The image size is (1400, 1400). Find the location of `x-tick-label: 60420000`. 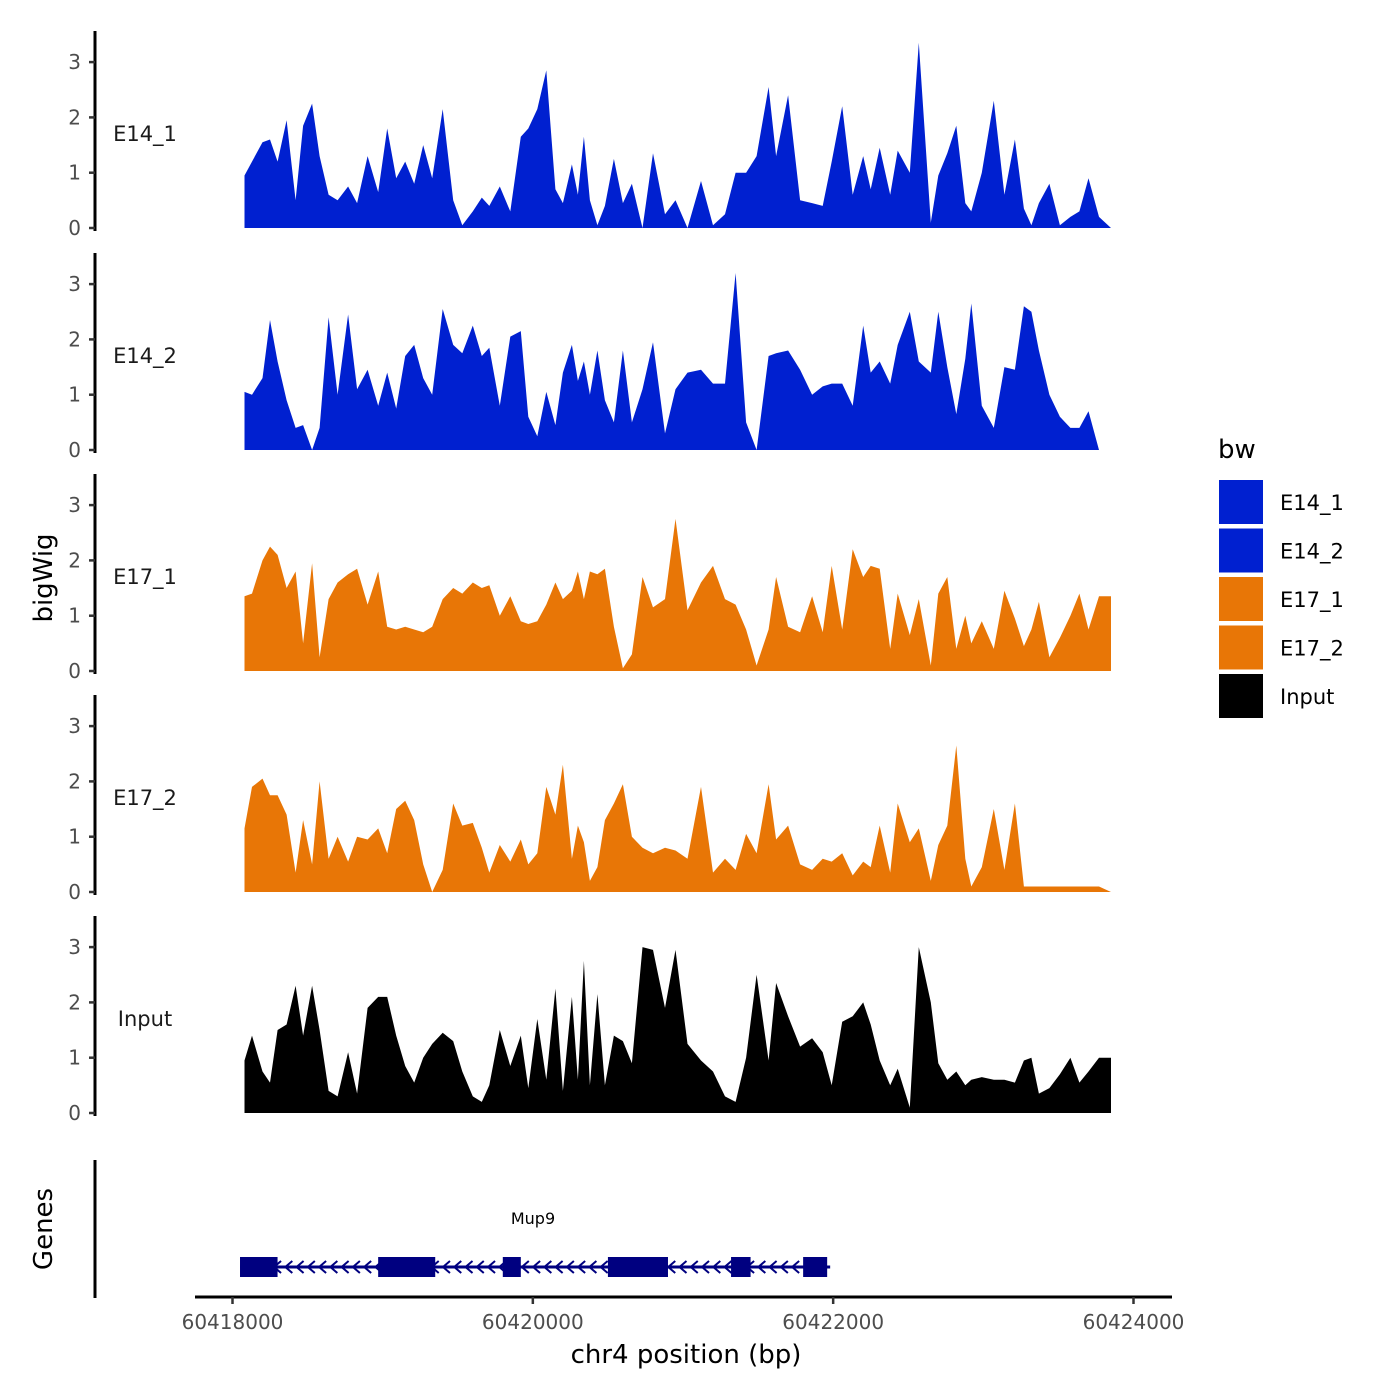

x-tick-label: 60420000 is located at coordinates (533, 1322).